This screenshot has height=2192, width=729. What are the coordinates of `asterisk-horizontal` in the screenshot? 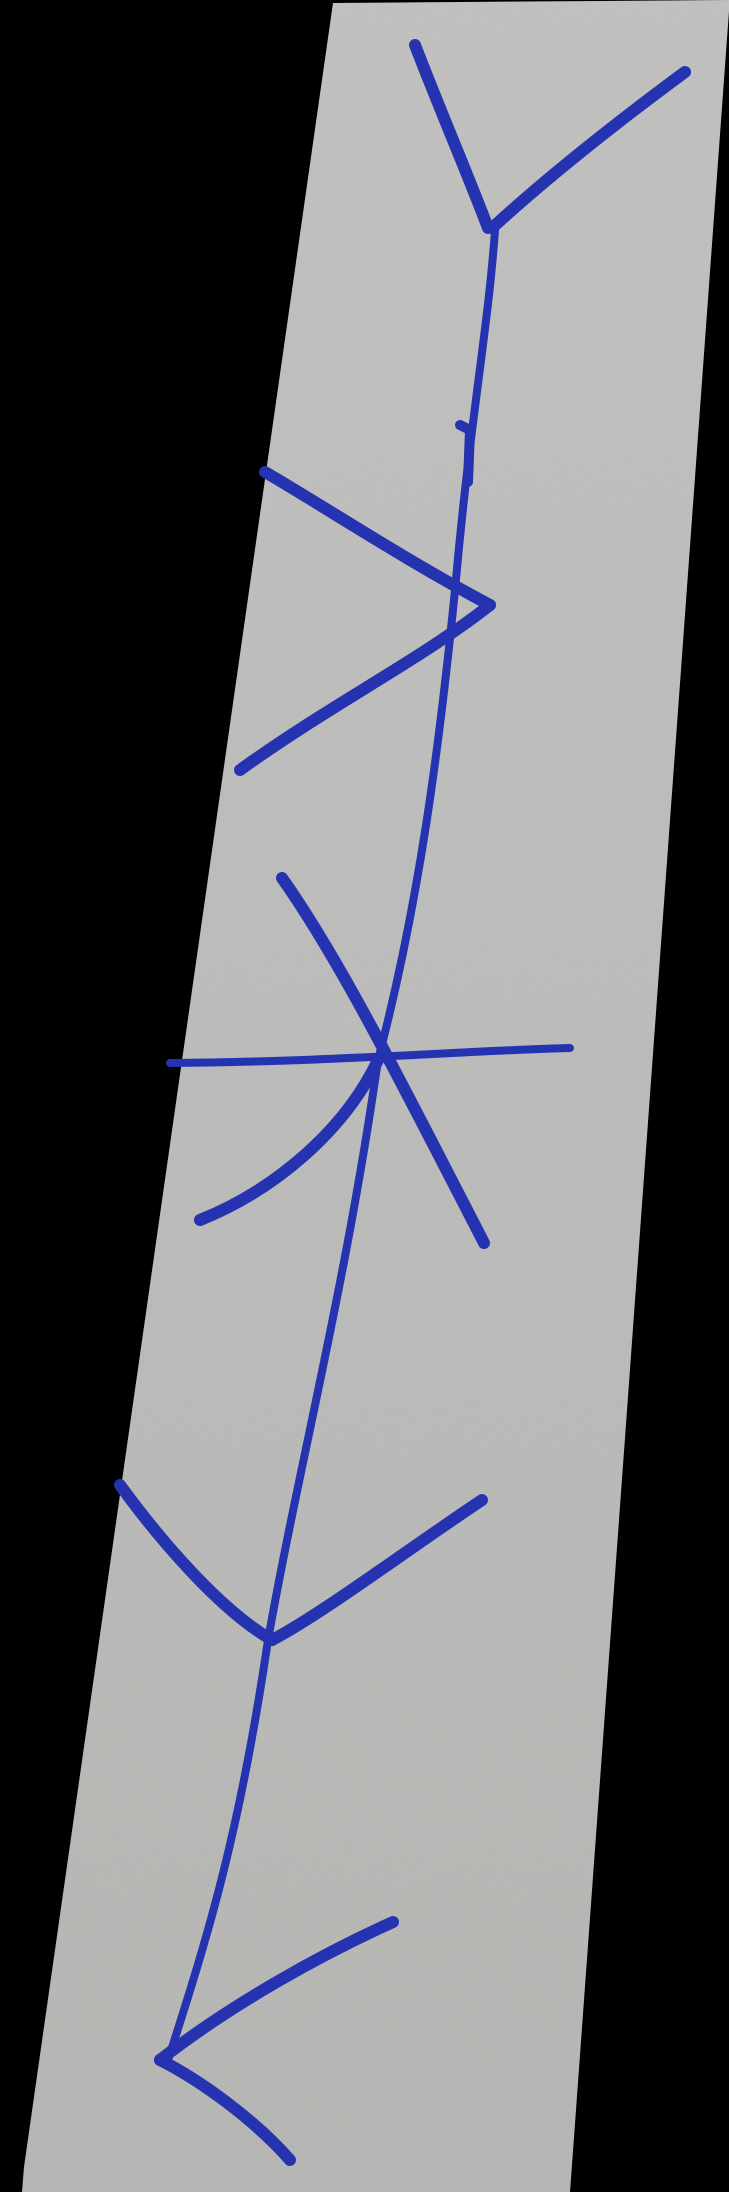 It's located at (370, 1055).